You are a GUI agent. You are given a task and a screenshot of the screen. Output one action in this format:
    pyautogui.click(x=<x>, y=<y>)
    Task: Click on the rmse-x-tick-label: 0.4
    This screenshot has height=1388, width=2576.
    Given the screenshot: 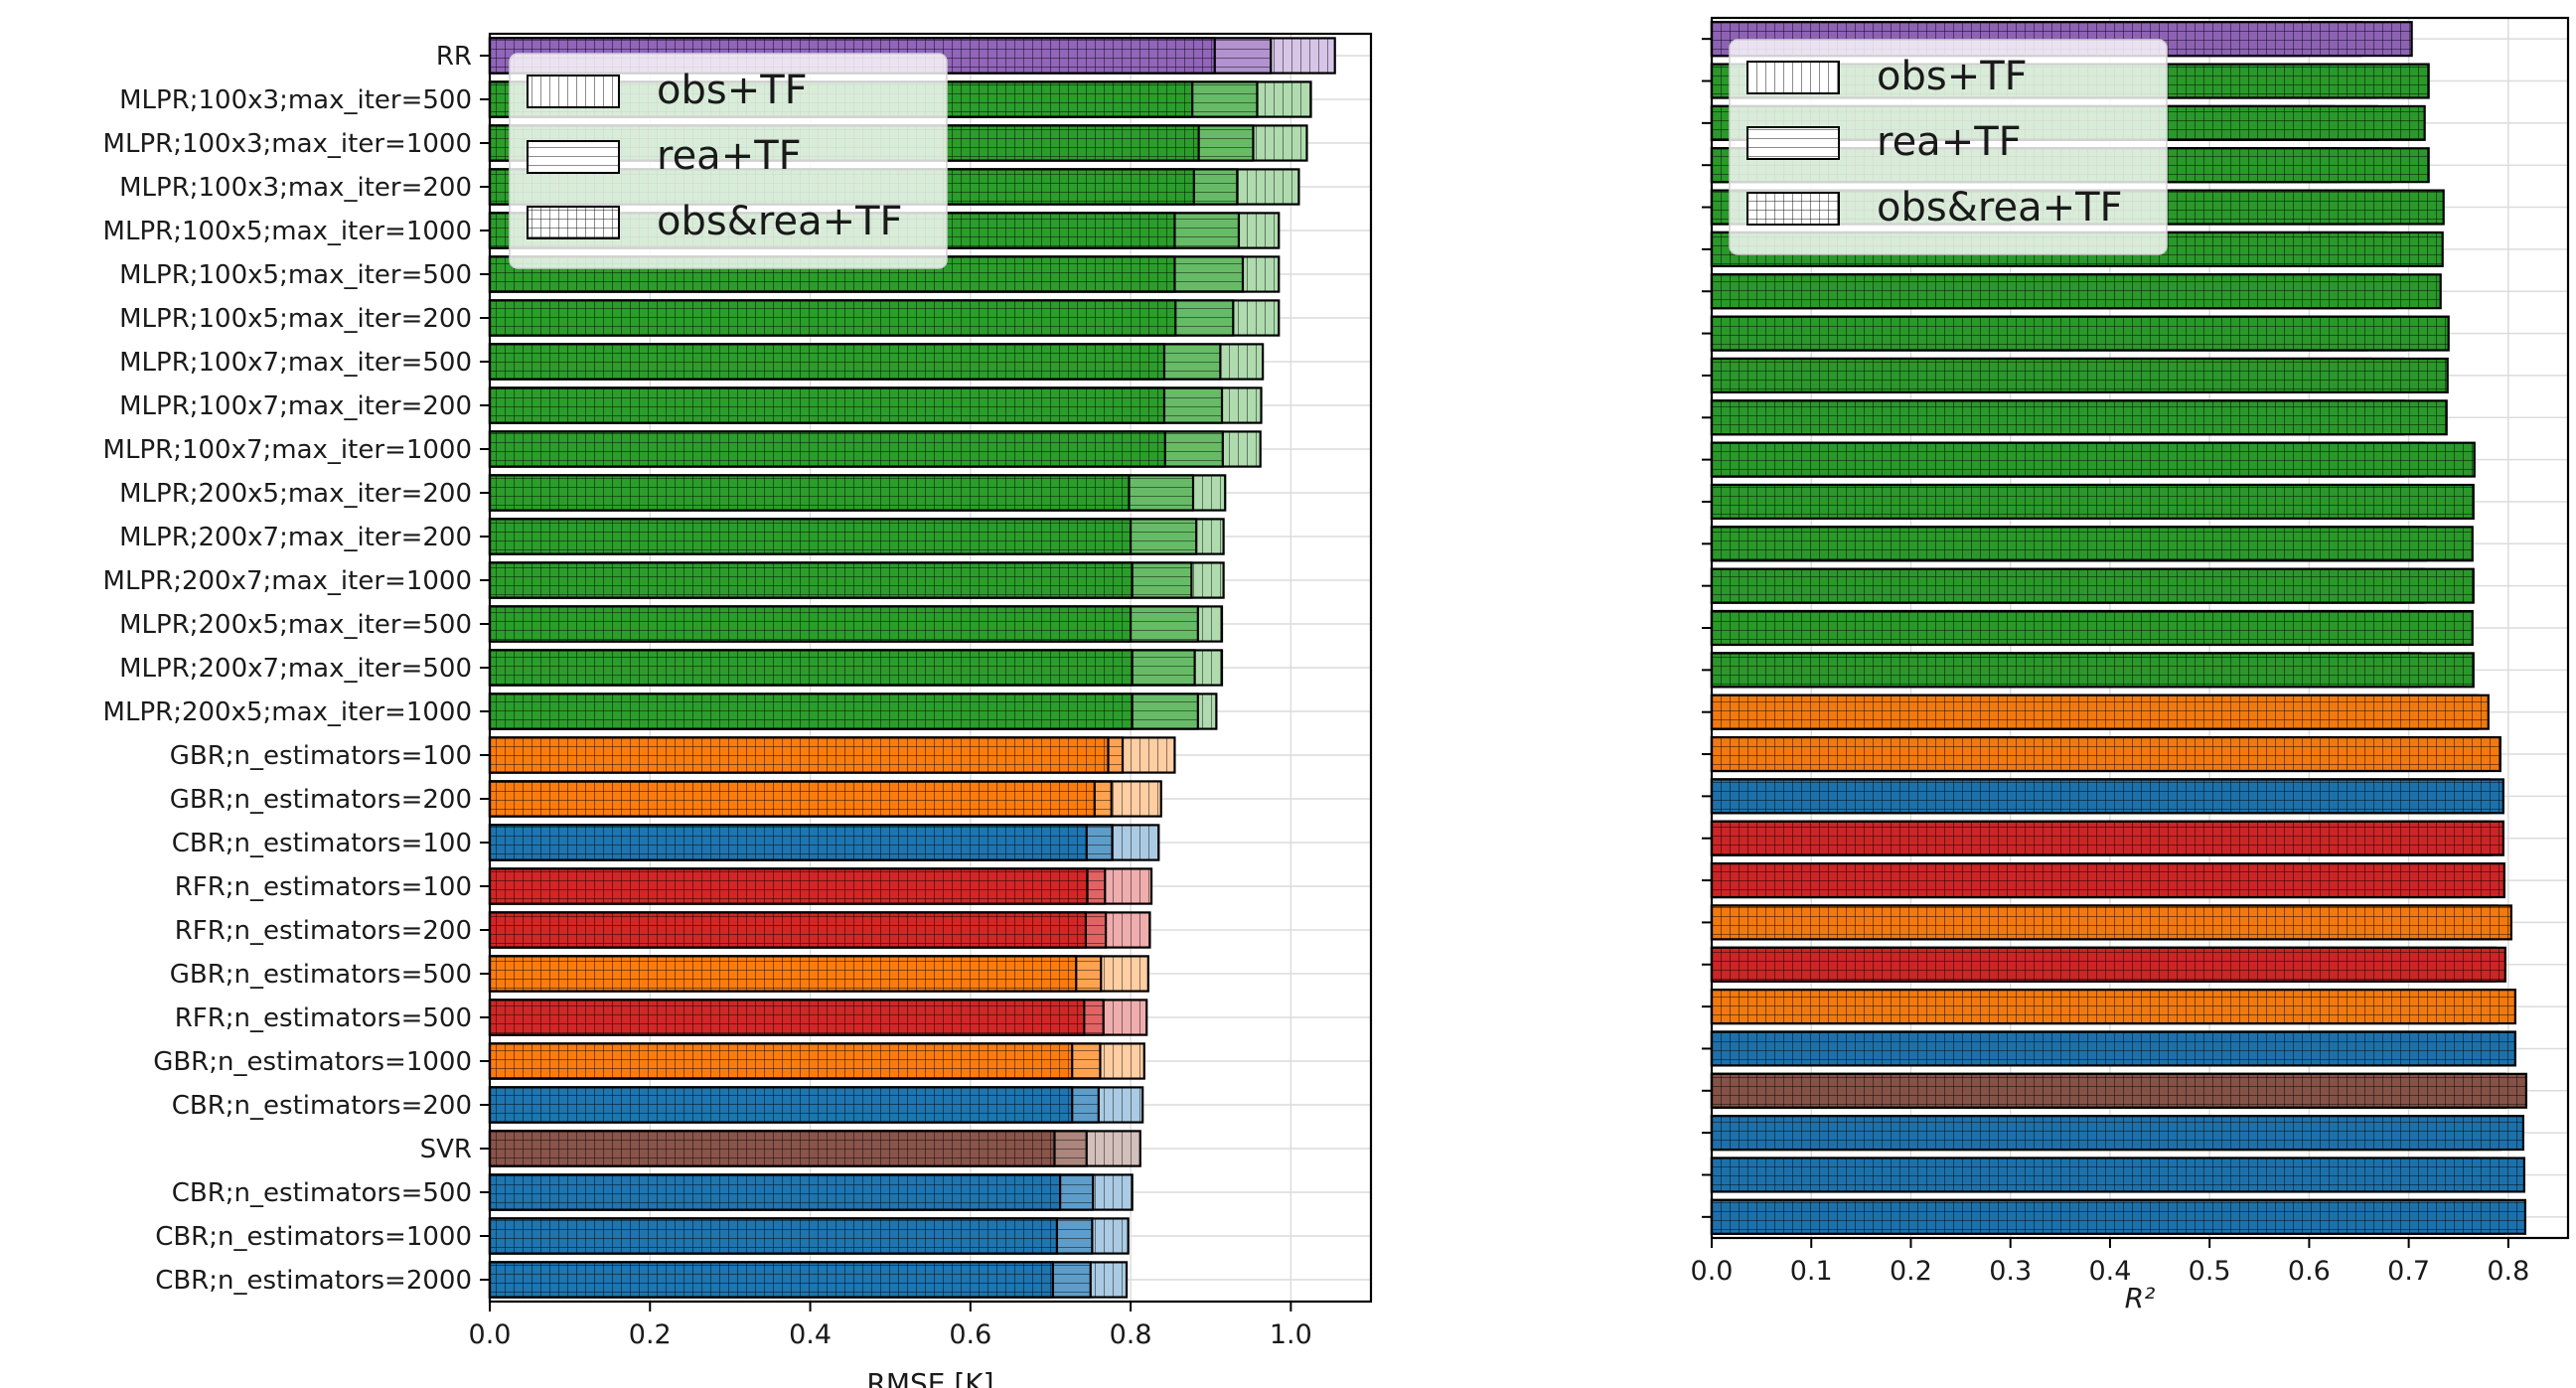 What is the action you would take?
    pyautogui.click(x=810, y=1334)
    